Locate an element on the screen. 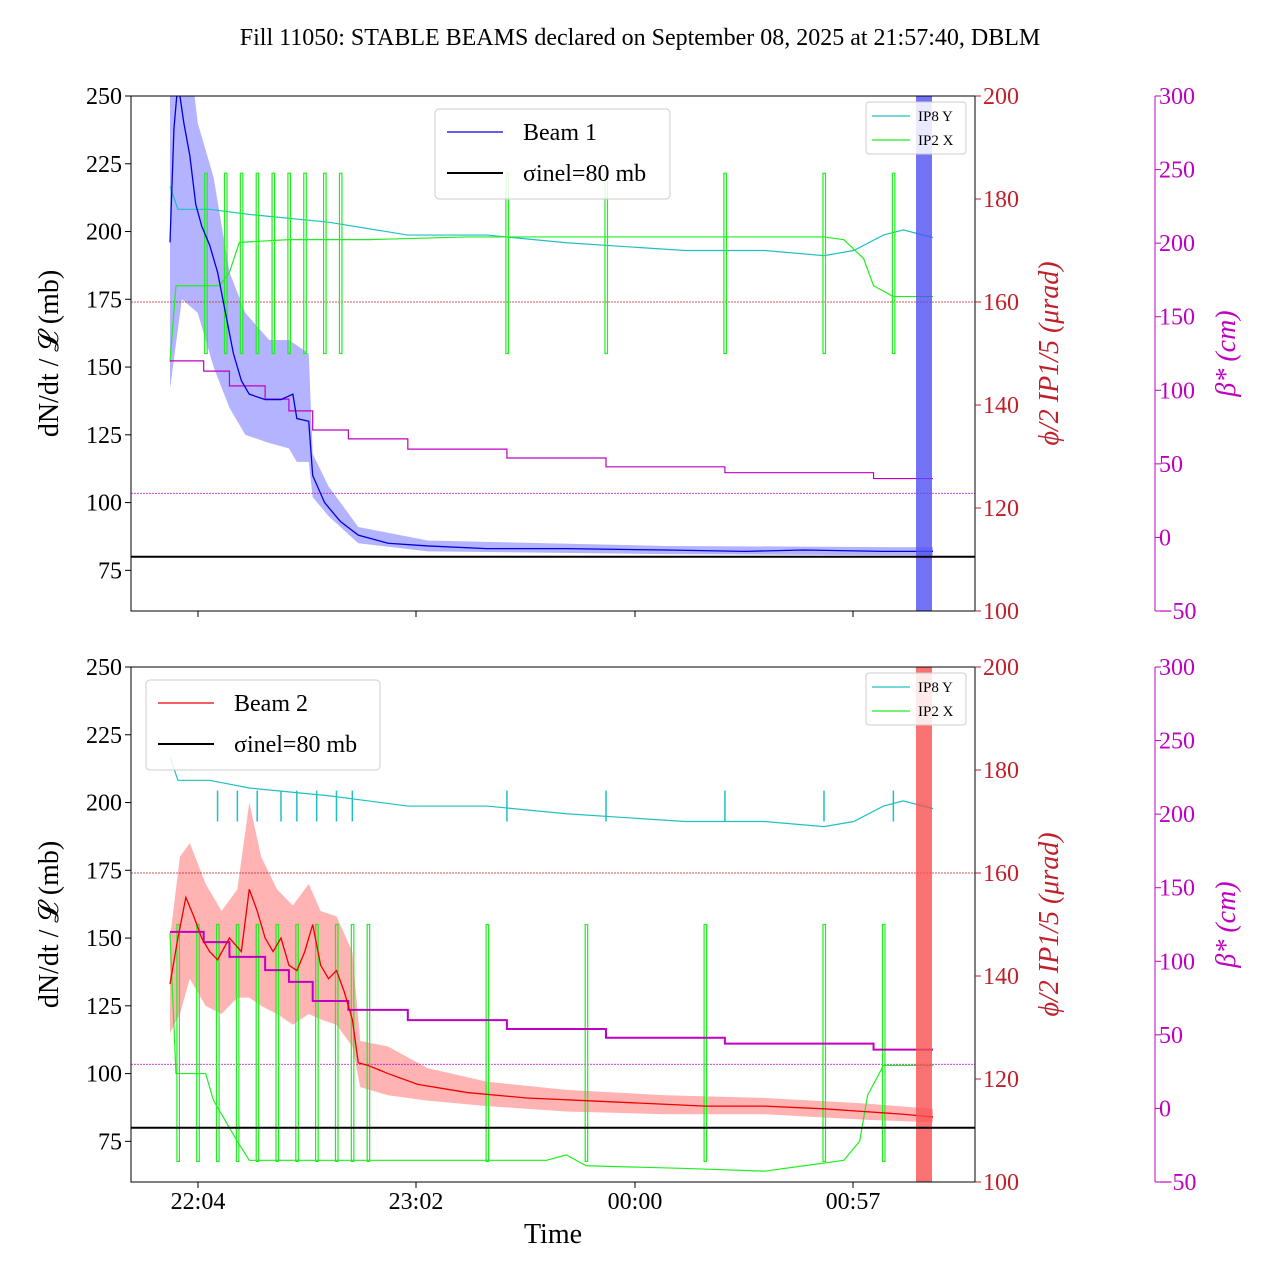 The image size is (1280, 1280). ip2x-series is located at coordinates (551, 299).